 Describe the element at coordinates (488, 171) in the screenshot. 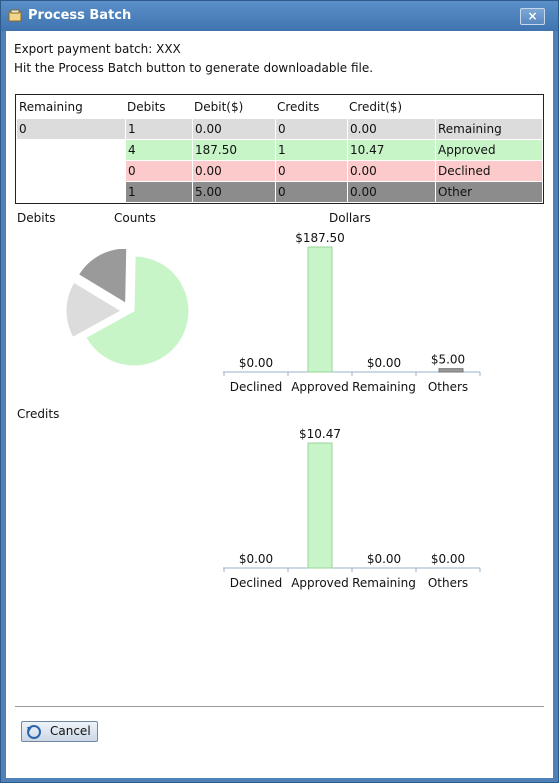

I see `cell-status: Declined` at that location.